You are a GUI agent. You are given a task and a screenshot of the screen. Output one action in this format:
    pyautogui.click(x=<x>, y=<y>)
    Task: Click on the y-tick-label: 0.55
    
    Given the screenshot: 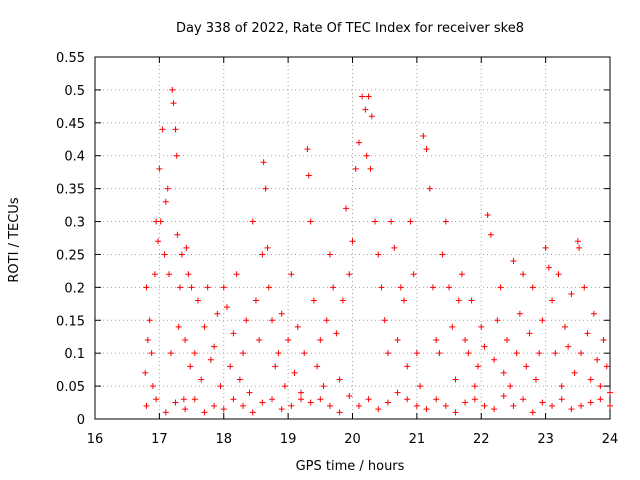 What is the action you would take?
    pyautogui.click(x=70, y=58)
    